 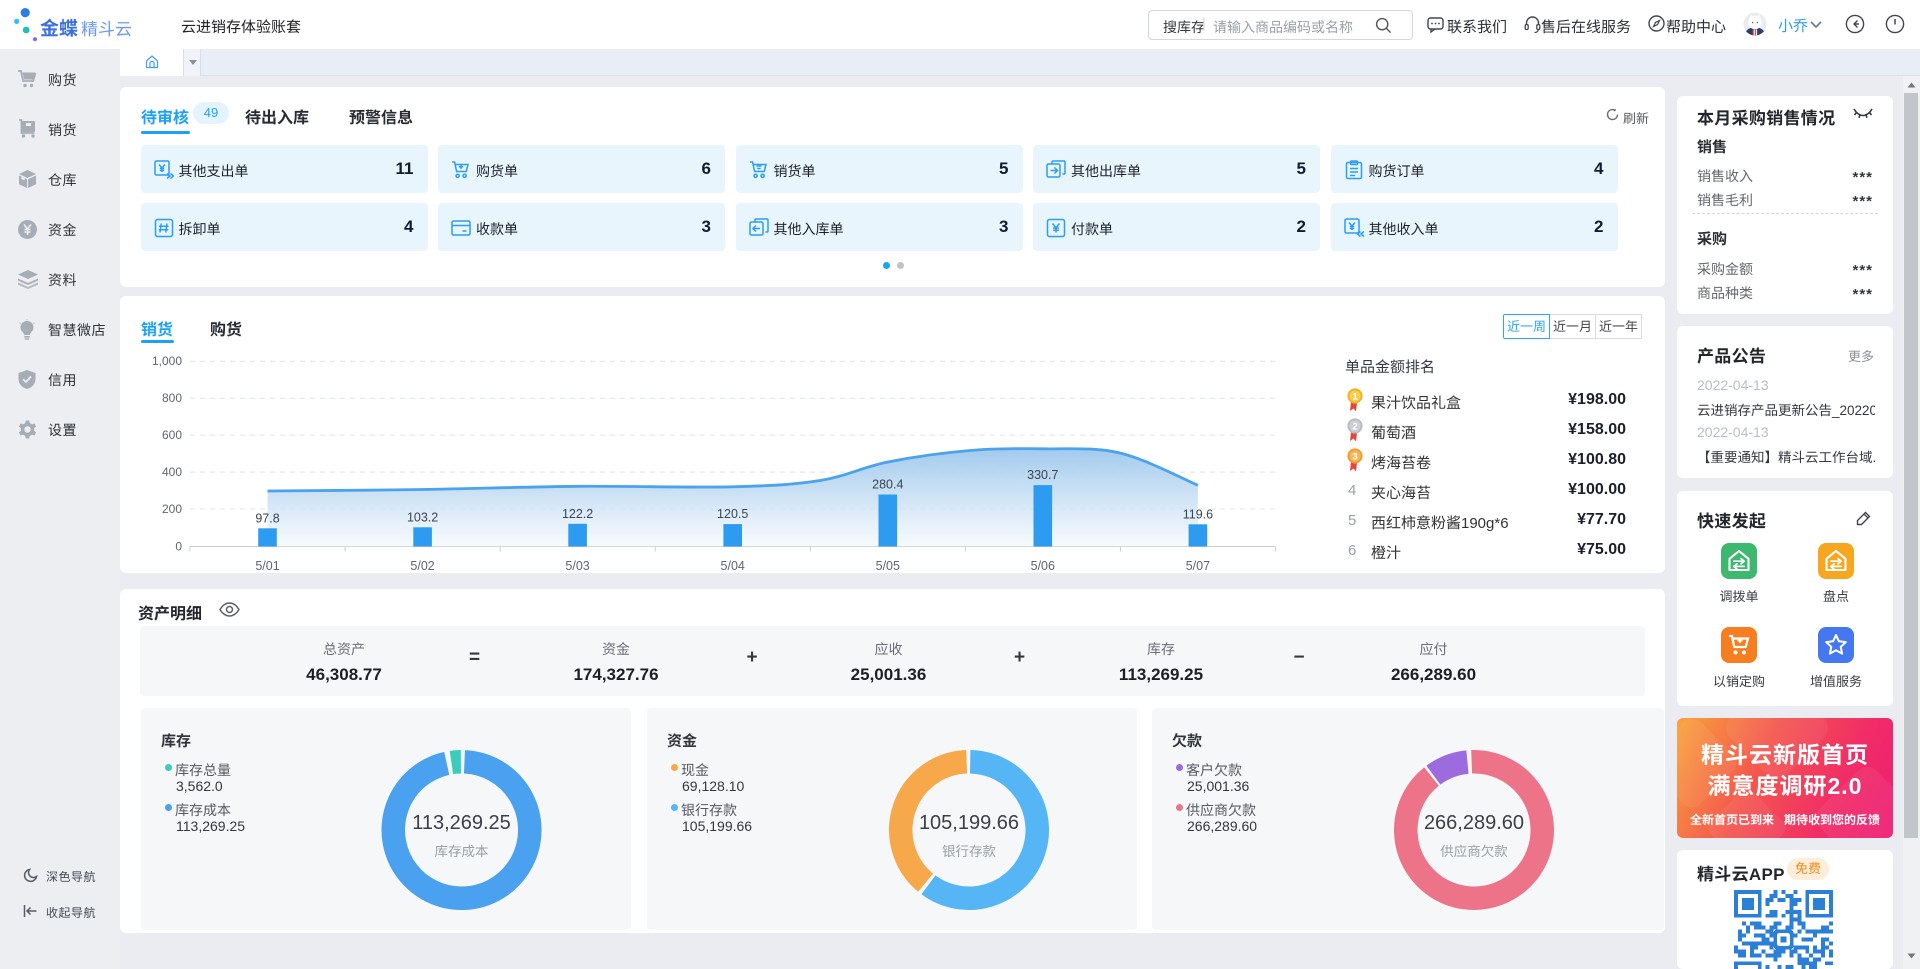 I want to click on svg-text: 800, so click(x=172, y=398).